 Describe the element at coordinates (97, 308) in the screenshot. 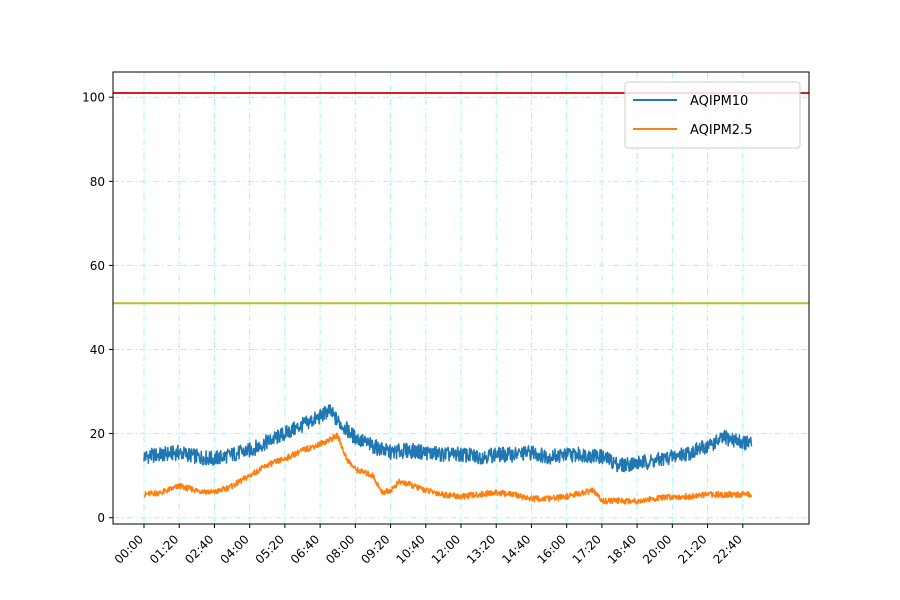

I see `y-axis: 0 20 40 60 80 100` at that location.